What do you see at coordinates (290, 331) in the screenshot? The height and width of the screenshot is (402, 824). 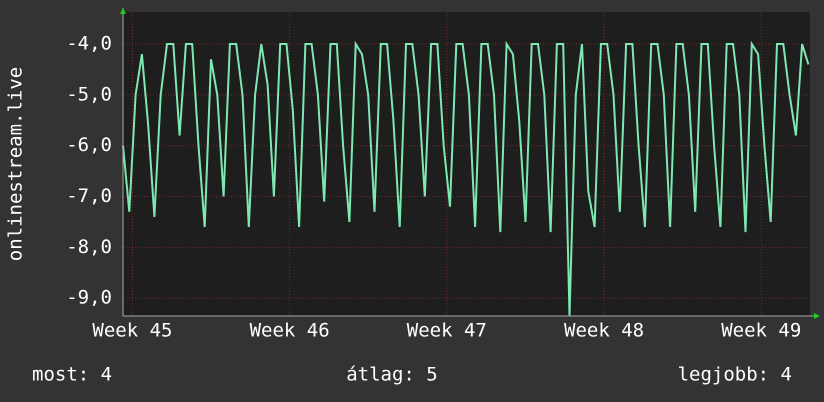 I see `x-tick-label: Week 46` at bounding box center [290, 331].